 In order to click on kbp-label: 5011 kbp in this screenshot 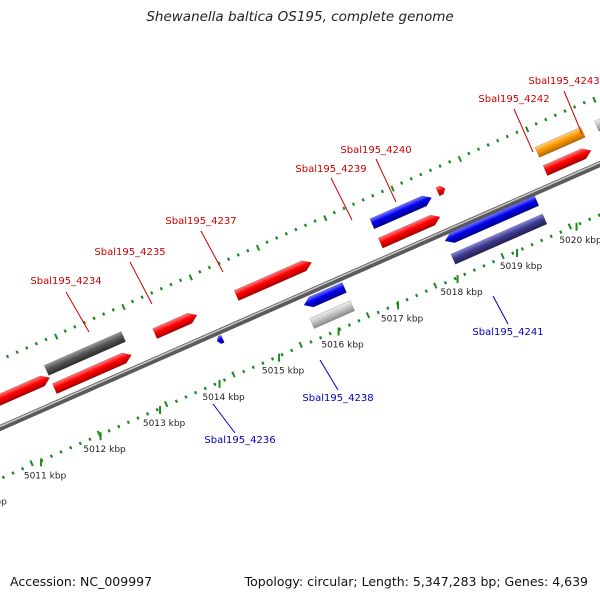, I will do `click(45, 476)`.